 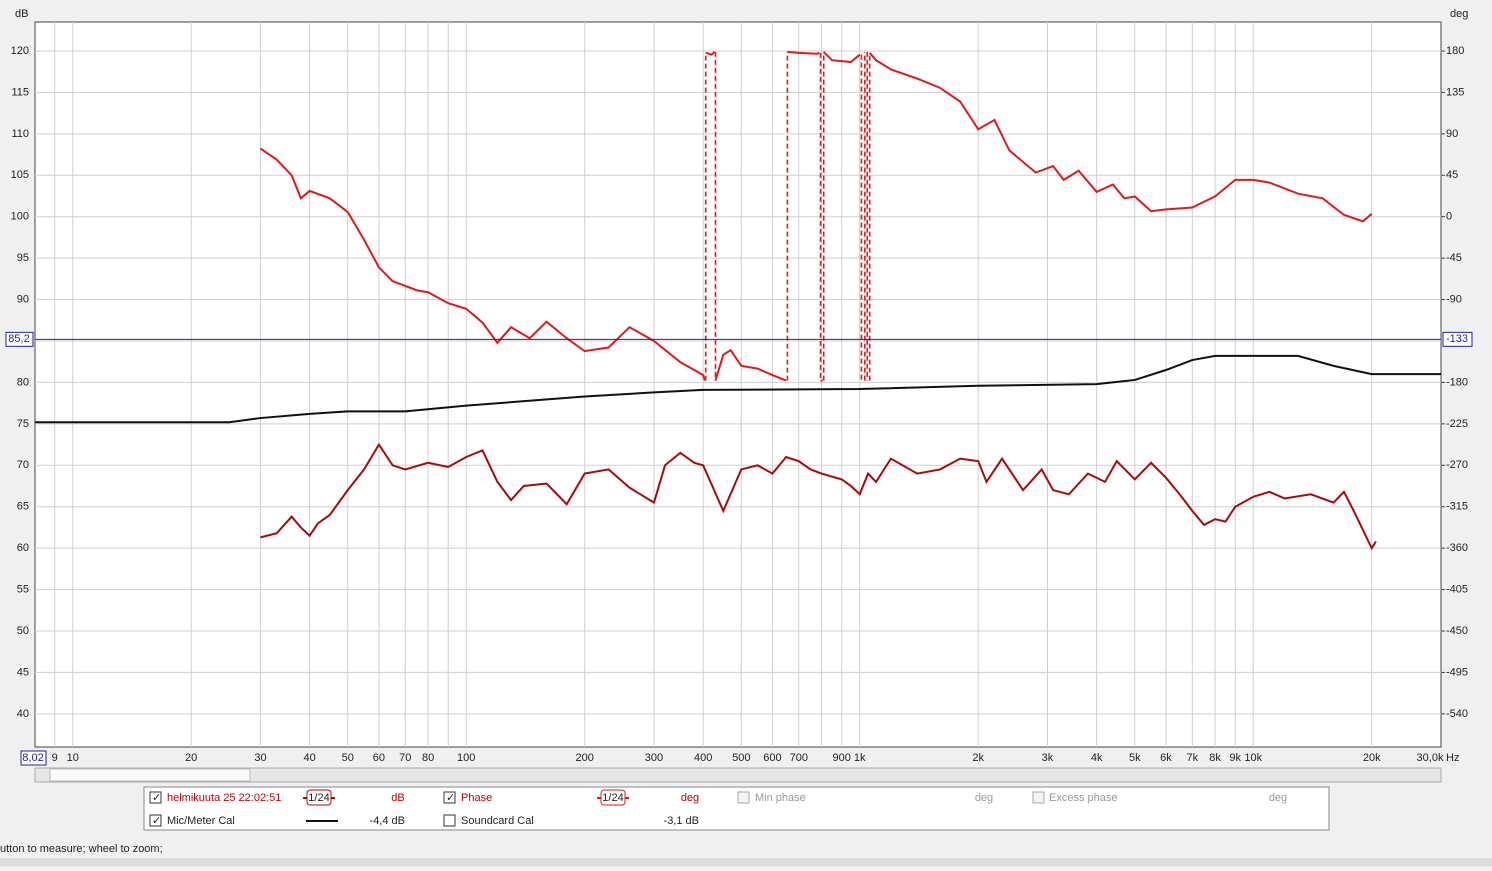 What do you see at coordinates (23, 589) in the screenshot?
I see `y-tick-label: 55` at bounding box center [23, 589].